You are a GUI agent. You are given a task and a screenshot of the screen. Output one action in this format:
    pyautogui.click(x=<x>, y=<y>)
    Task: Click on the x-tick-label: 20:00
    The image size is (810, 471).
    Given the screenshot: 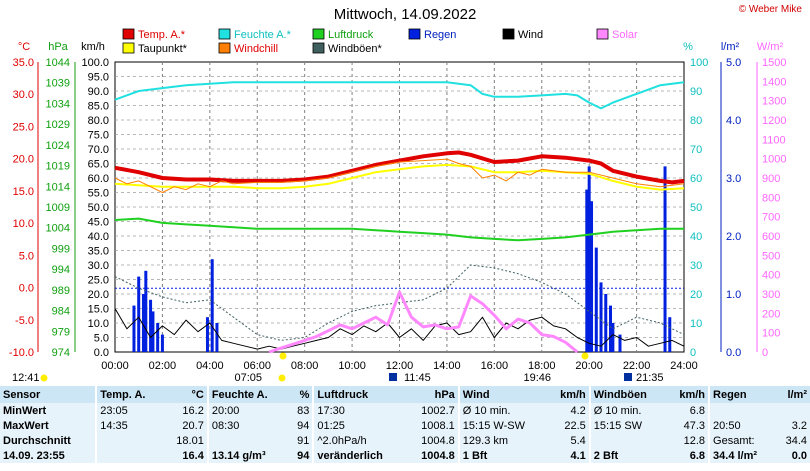 What is the action you would take?
    pyautogui.click(x=589, y=366)
    